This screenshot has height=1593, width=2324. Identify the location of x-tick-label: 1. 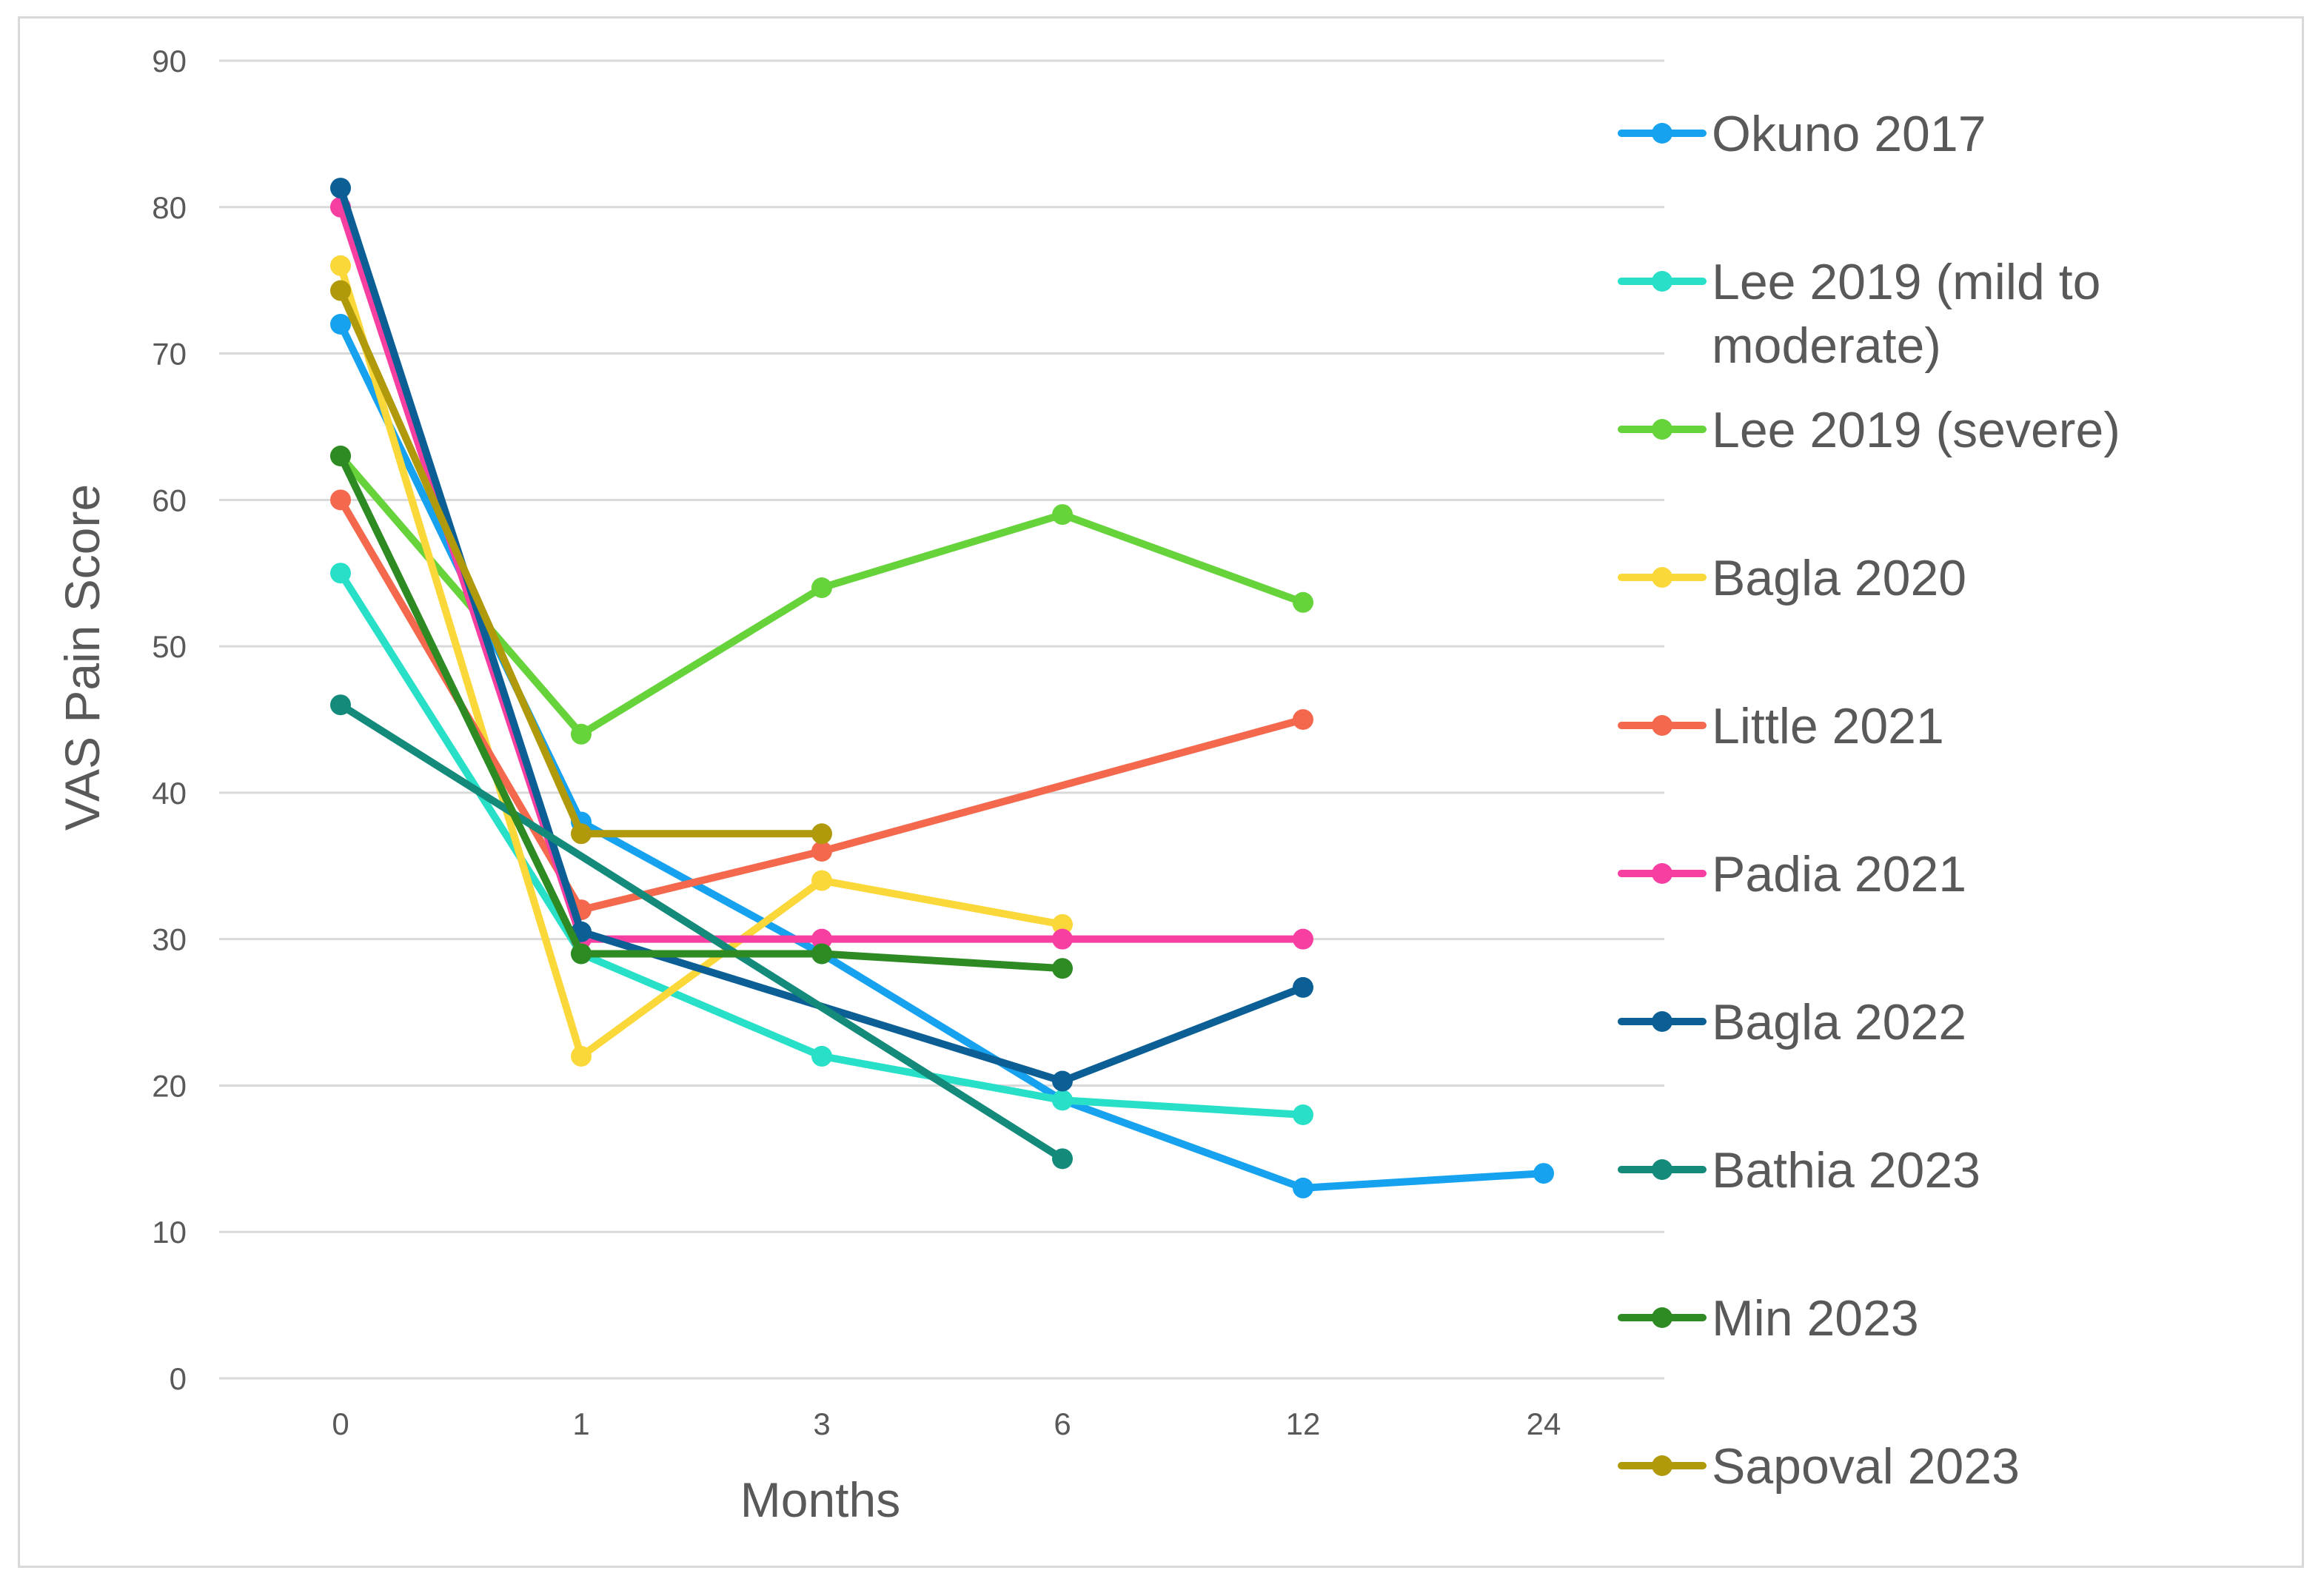
(580, 1424).